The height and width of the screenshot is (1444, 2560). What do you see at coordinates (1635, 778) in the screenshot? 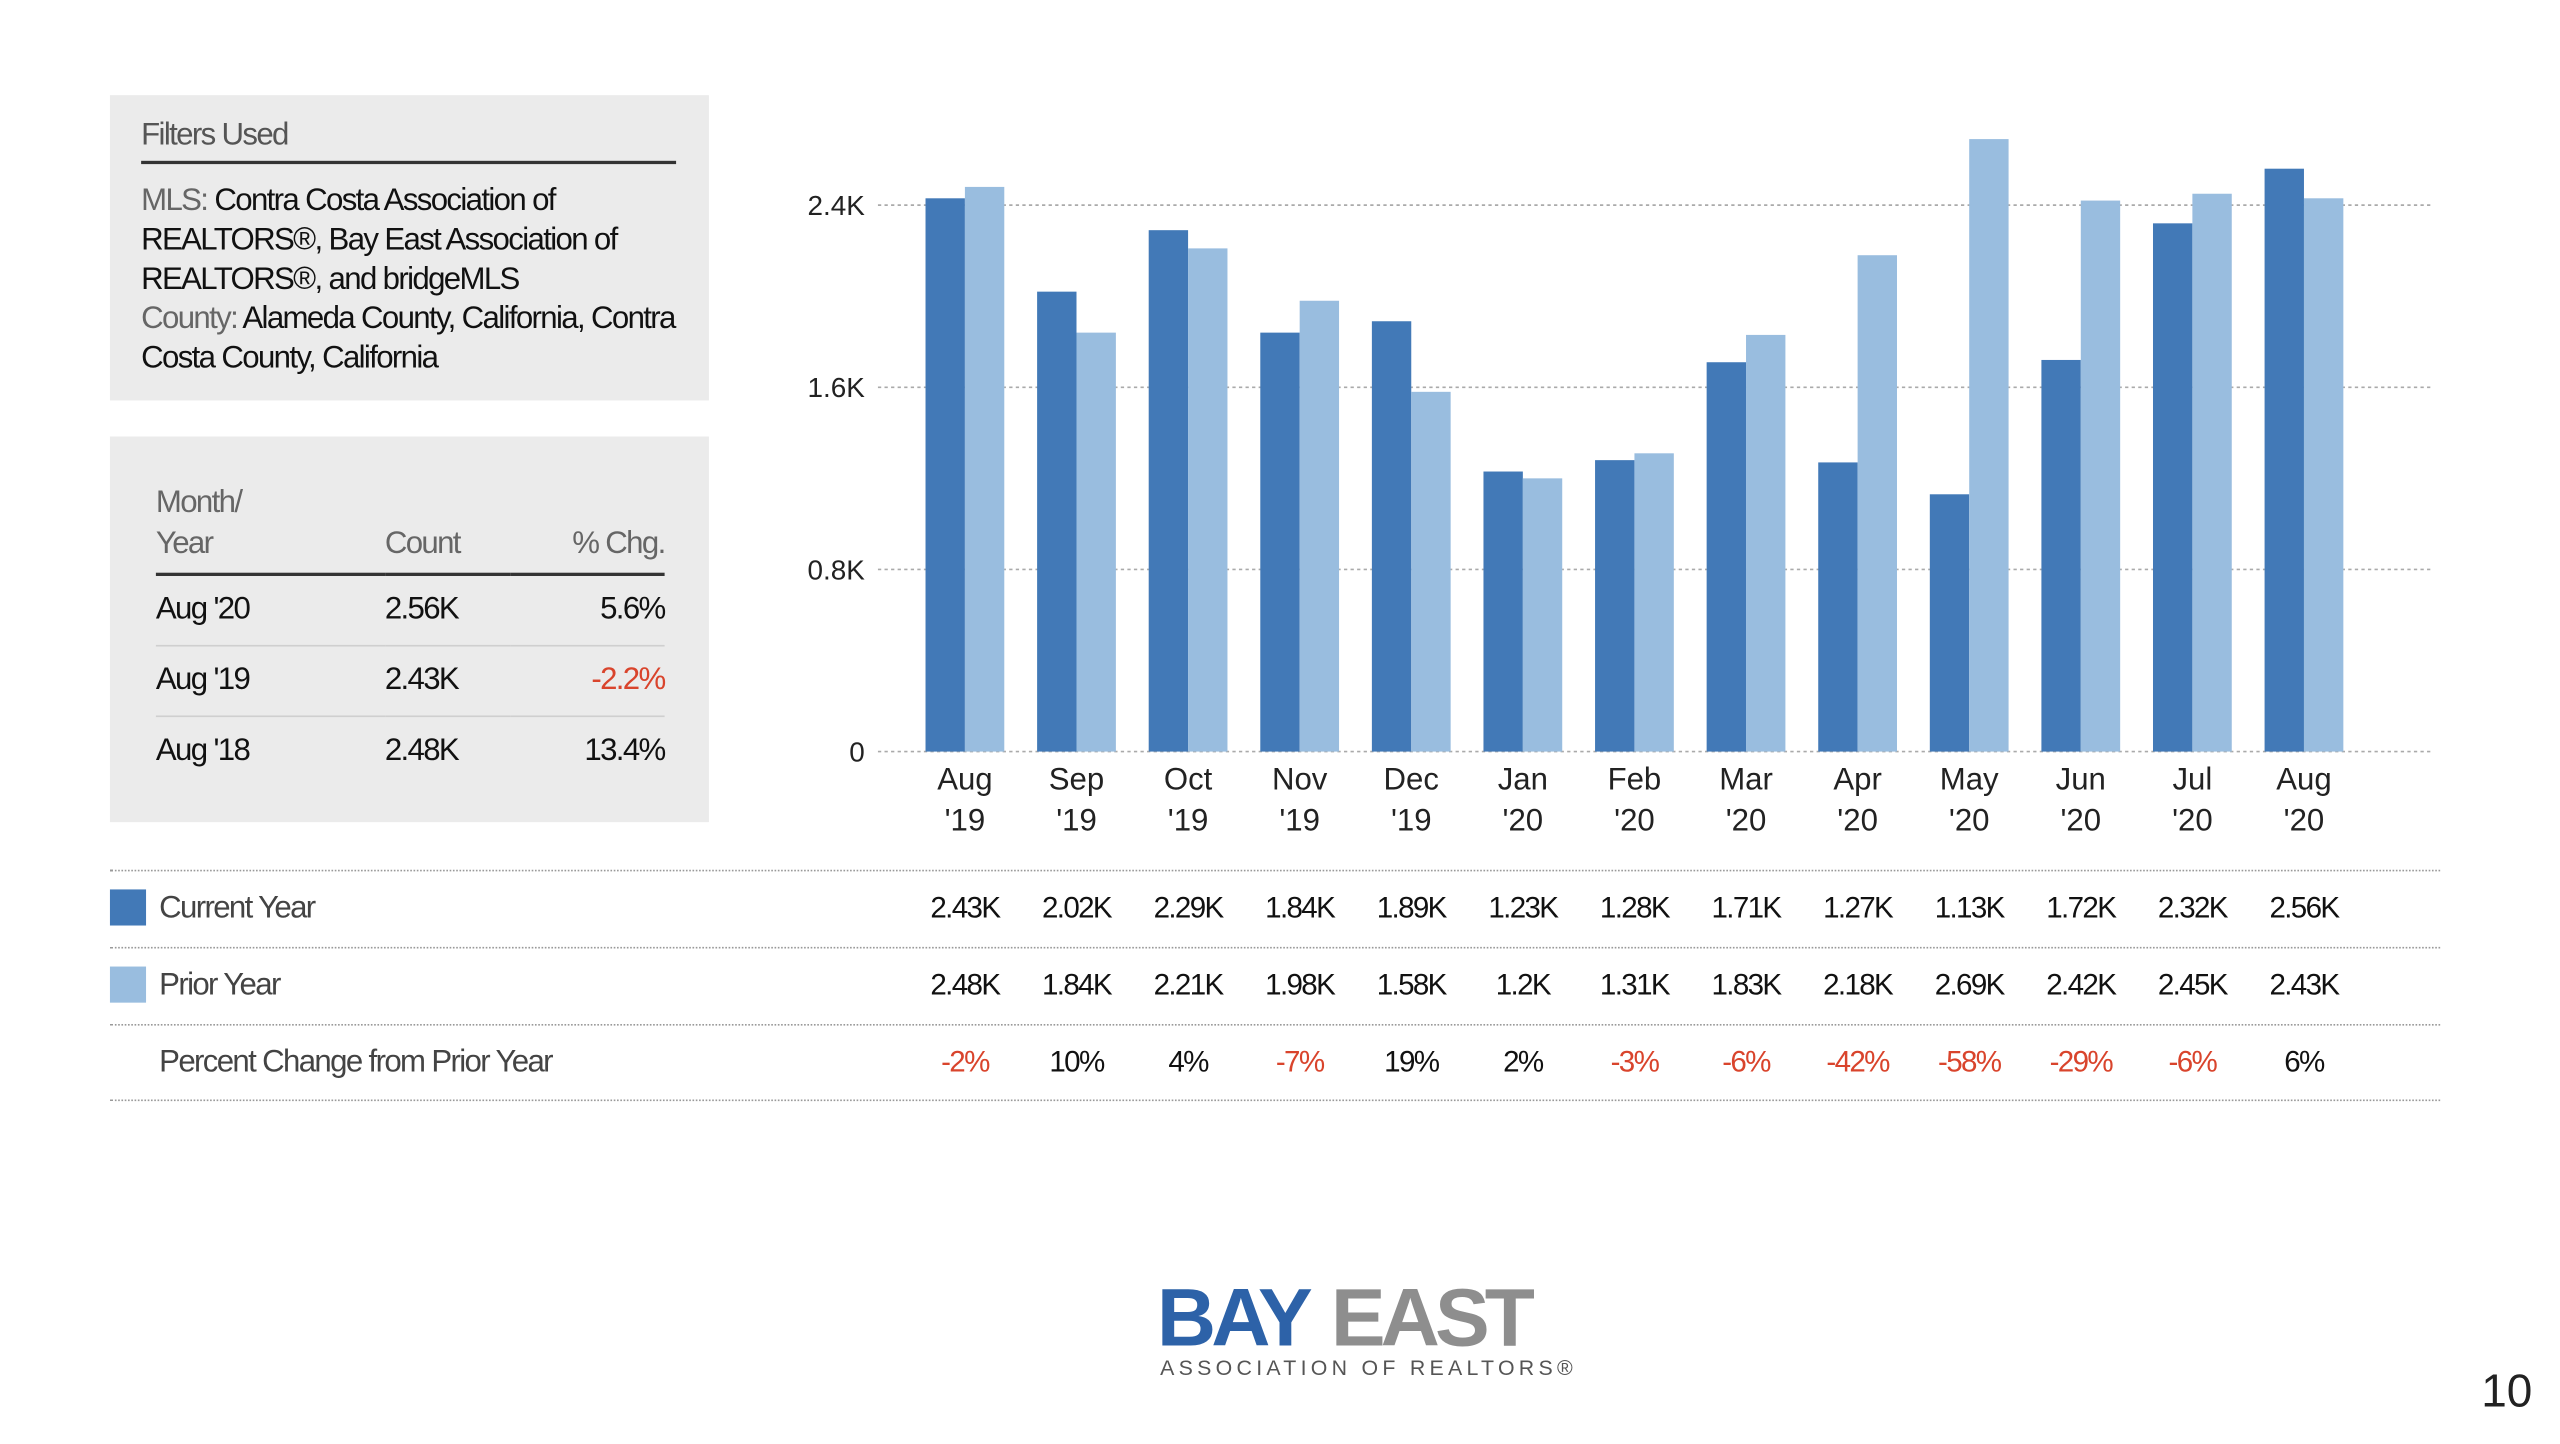
I see `x-tick-label: Feb` at bounding box center [1635, 778].